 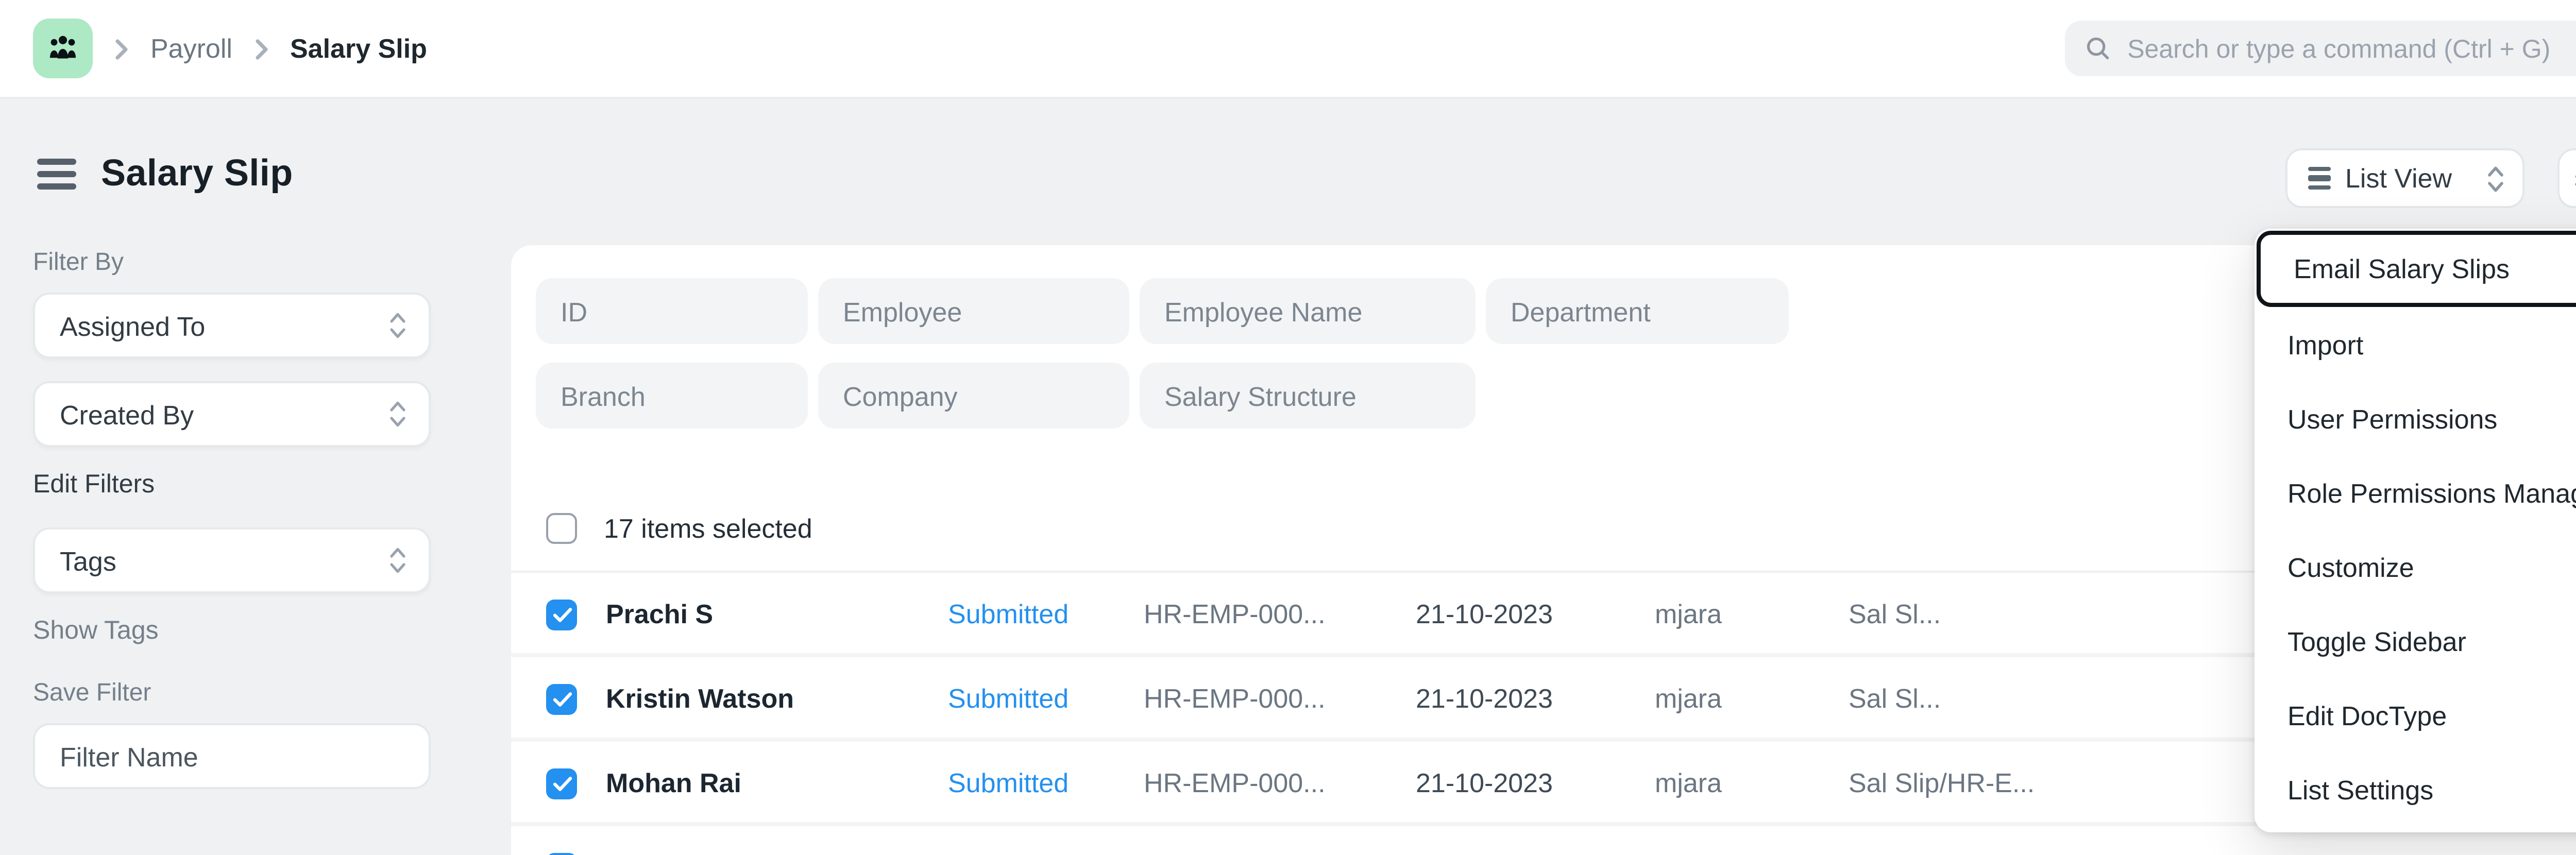 What do you see at coordinates (2415, 566) in the screenshot?
I see `menu-item-customize: Customize⌘+Y` at bounding box center [2415, 566].